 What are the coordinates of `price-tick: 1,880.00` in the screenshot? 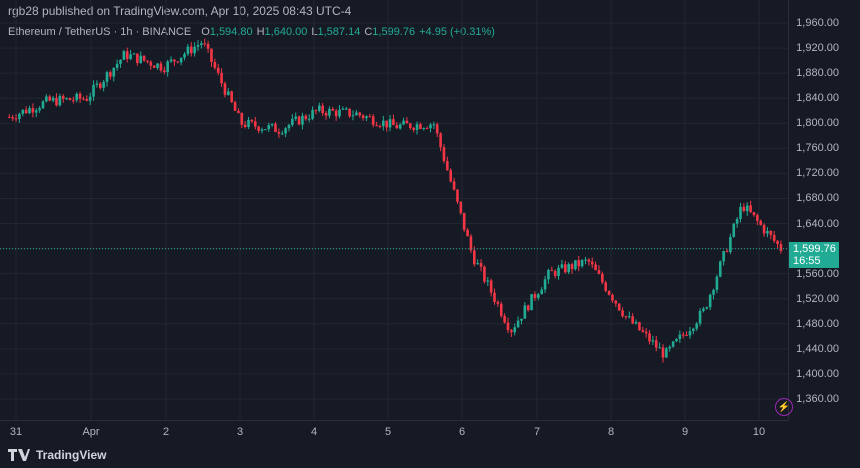 It's located at (817, 73).